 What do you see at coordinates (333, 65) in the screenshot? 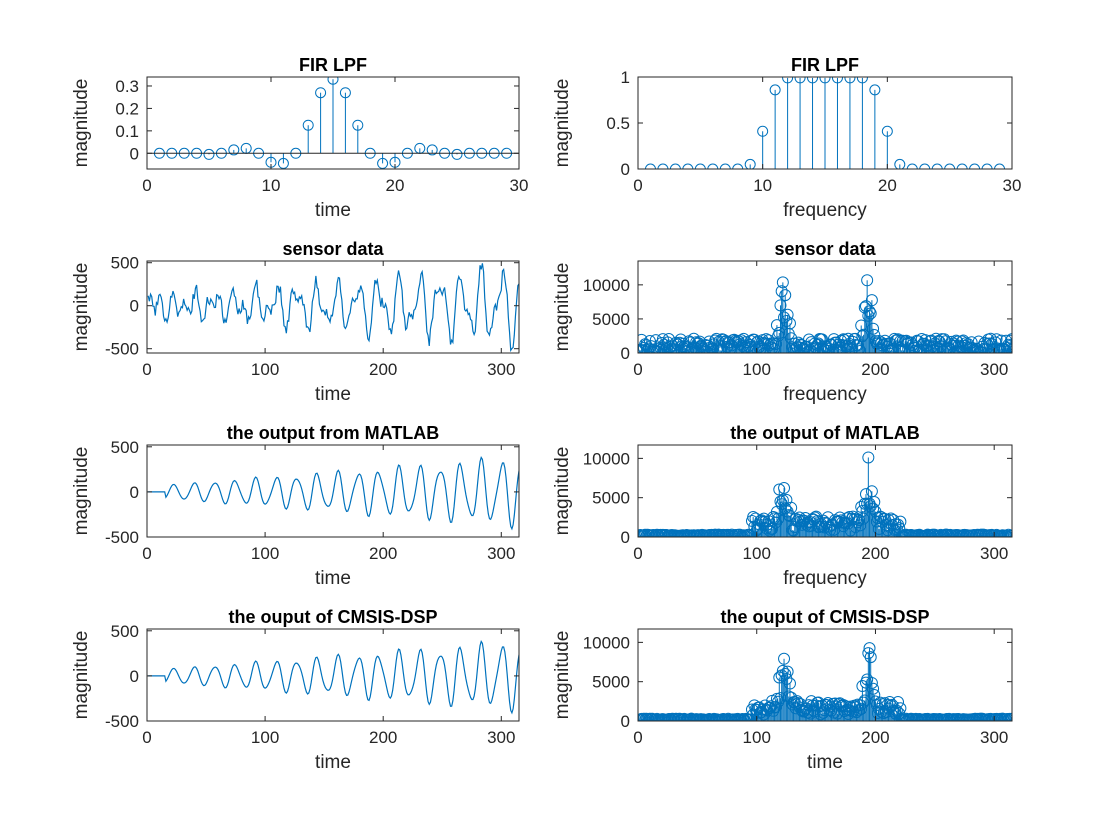
I see `chart-title: FIR LPF` at bounding box center [333, 65].